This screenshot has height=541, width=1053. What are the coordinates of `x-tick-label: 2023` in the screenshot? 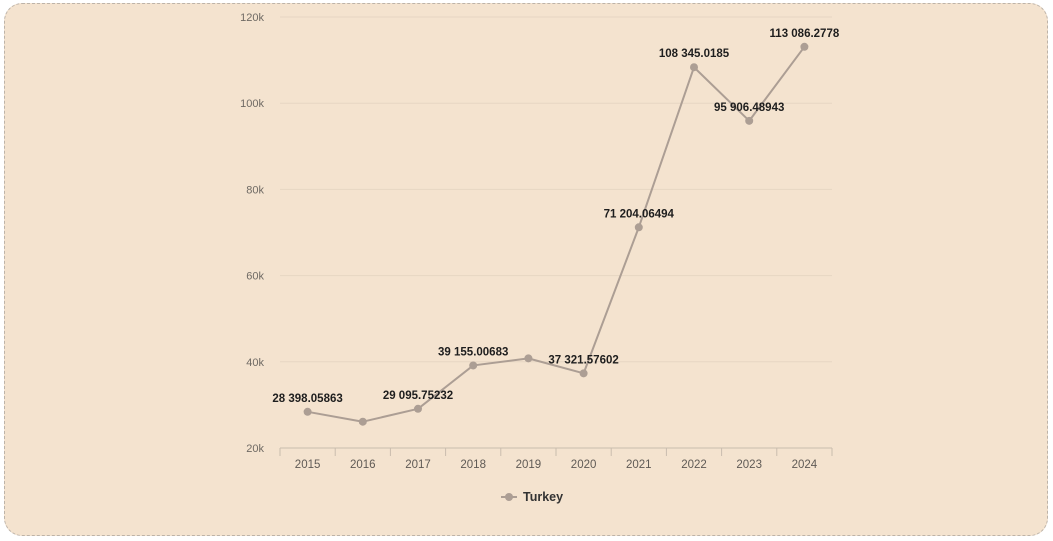 It's located at (749, 465).